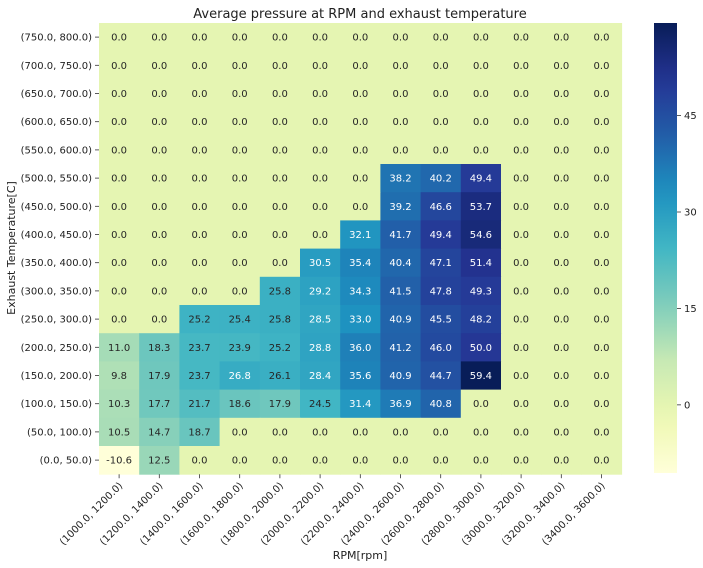 The height and width of the screenshot is (568, 703). Describe the element at coordinates (400, 320) in the screenshot. I see `cell-value-label: 40.9` at that location.